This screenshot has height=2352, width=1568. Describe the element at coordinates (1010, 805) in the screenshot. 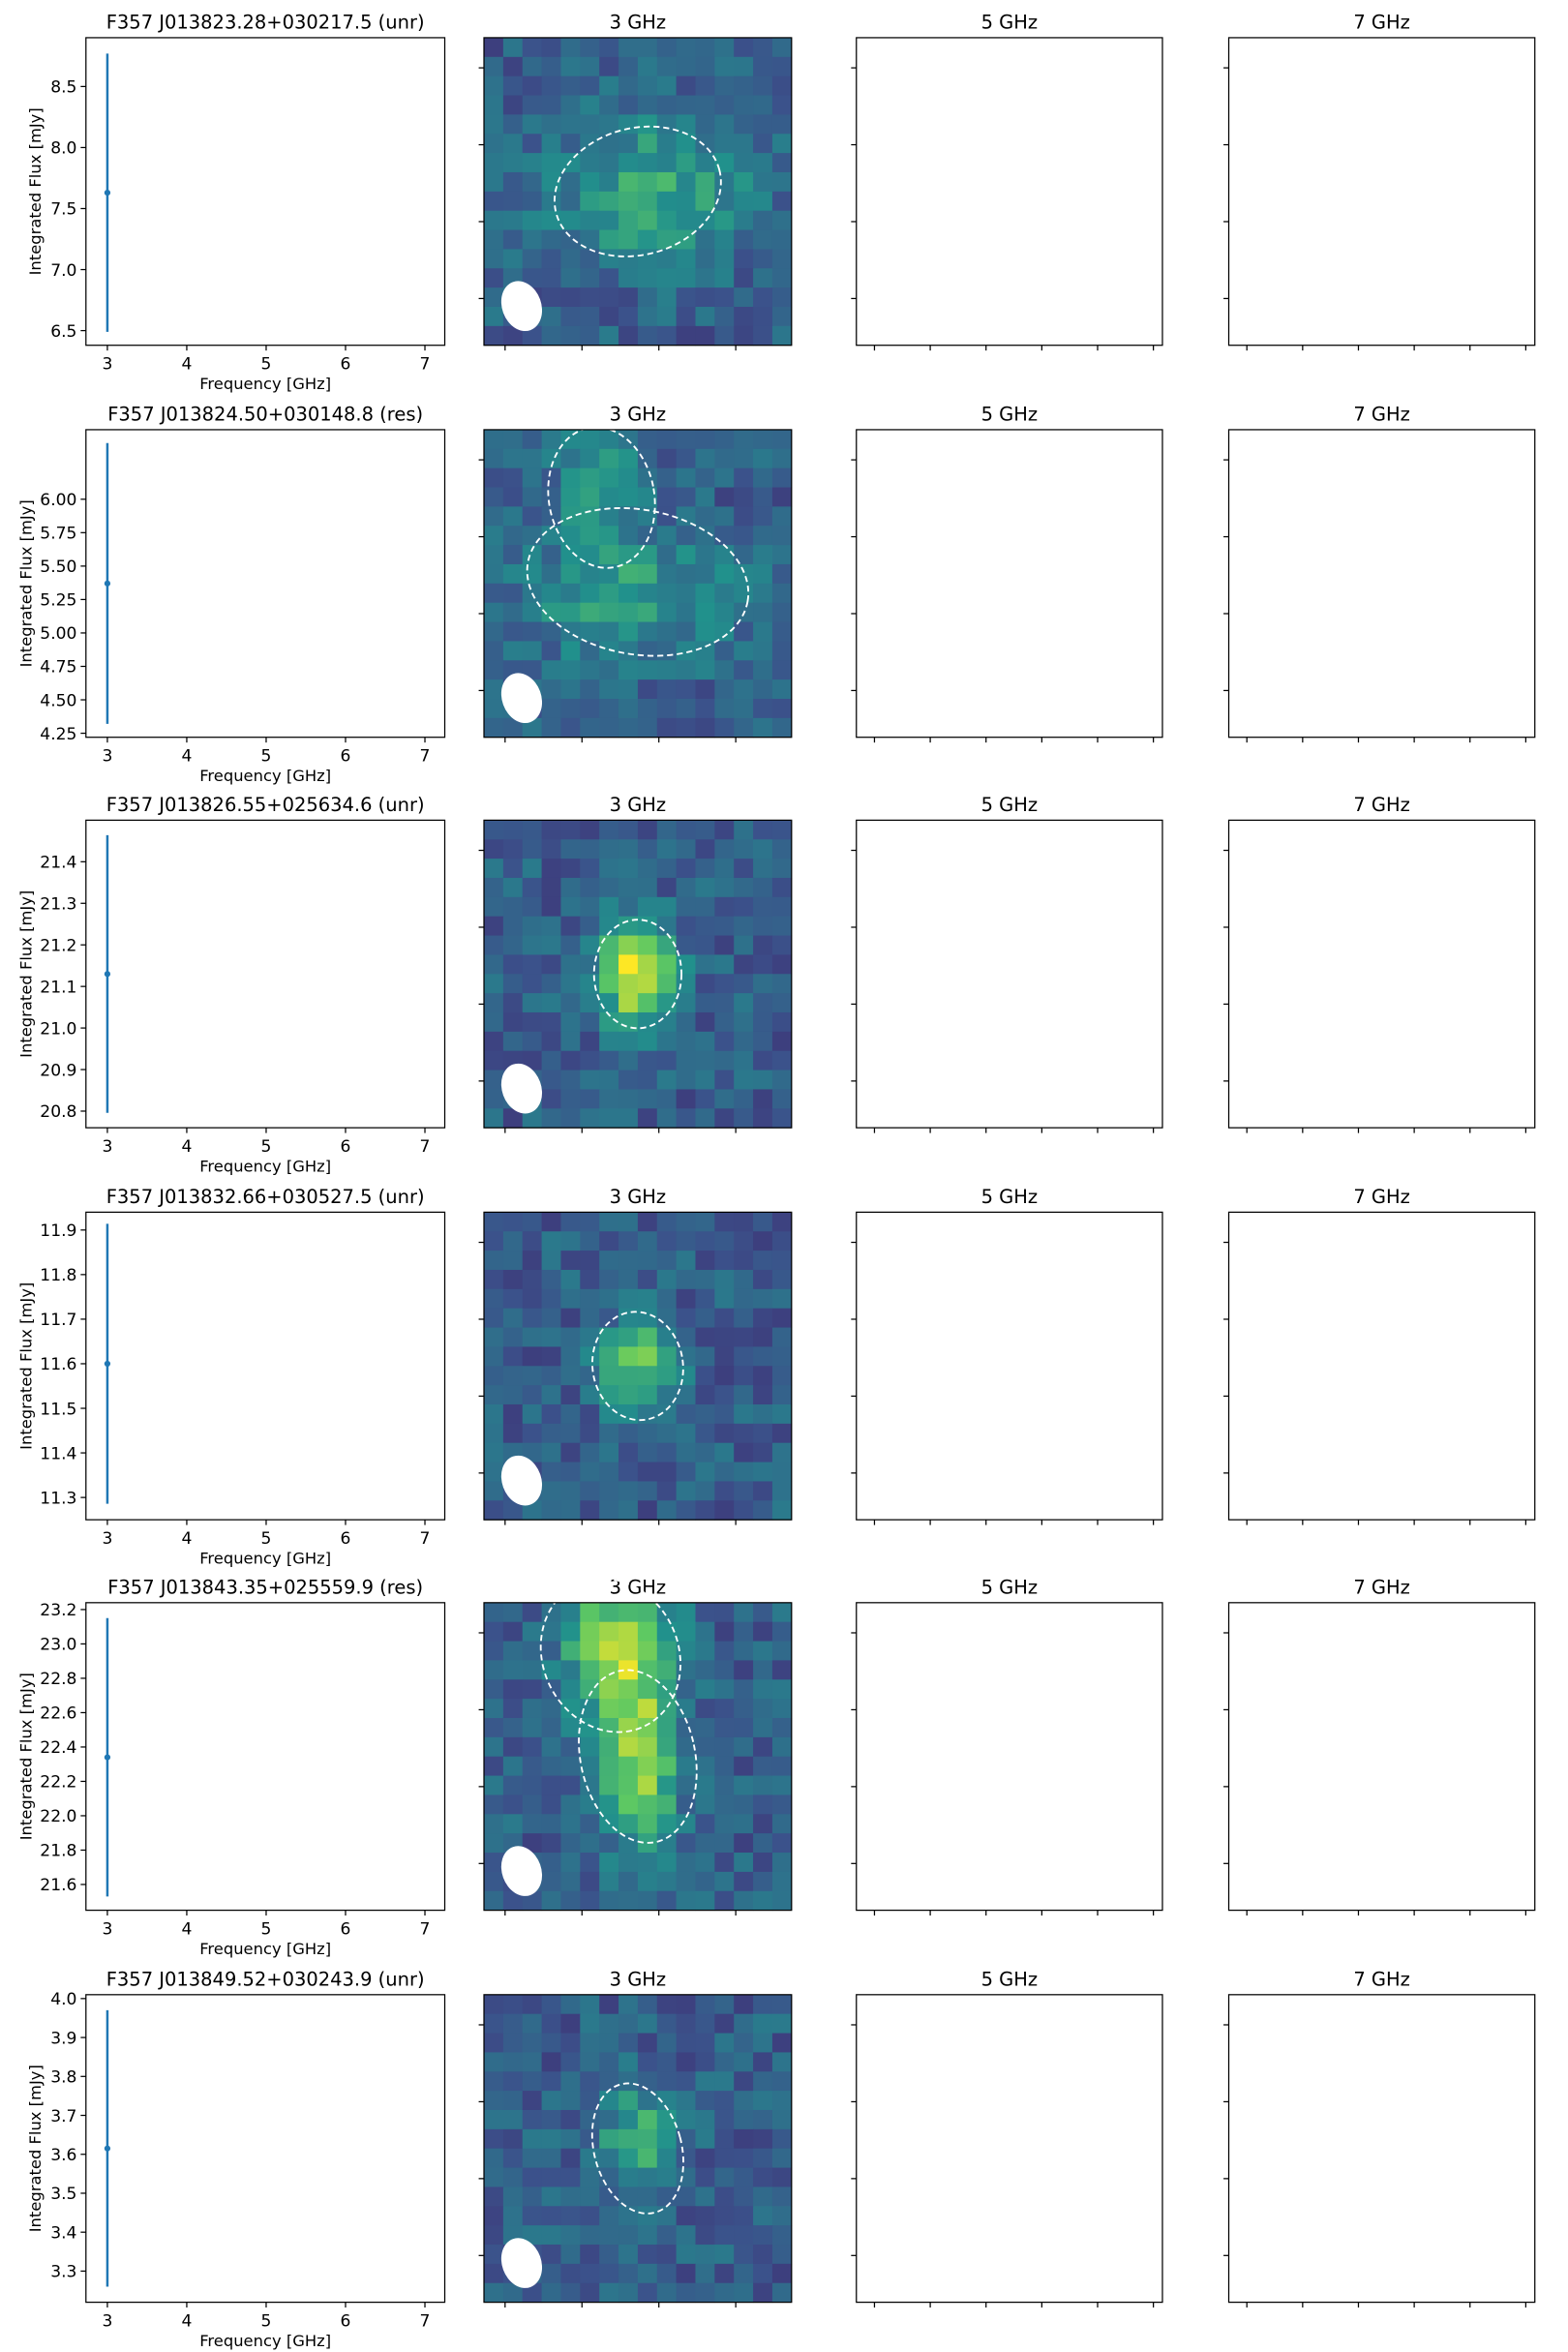

I see `panel-title: 5 GHz` at that location.